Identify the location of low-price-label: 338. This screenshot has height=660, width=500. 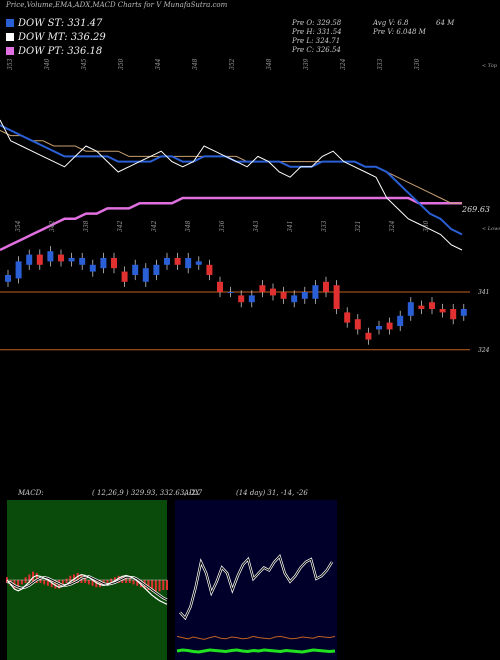
(86, 226).